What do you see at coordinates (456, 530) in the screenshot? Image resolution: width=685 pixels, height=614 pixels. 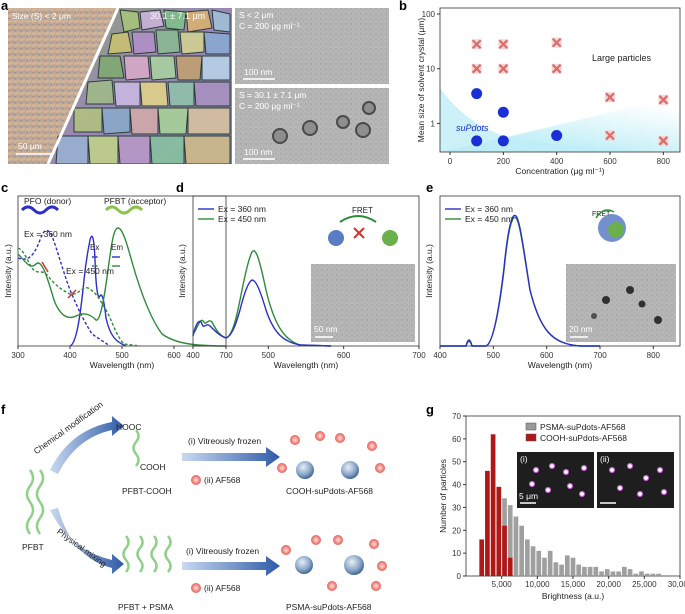 I see `g-ytick-label: 20` at bounding box center [456, 530].